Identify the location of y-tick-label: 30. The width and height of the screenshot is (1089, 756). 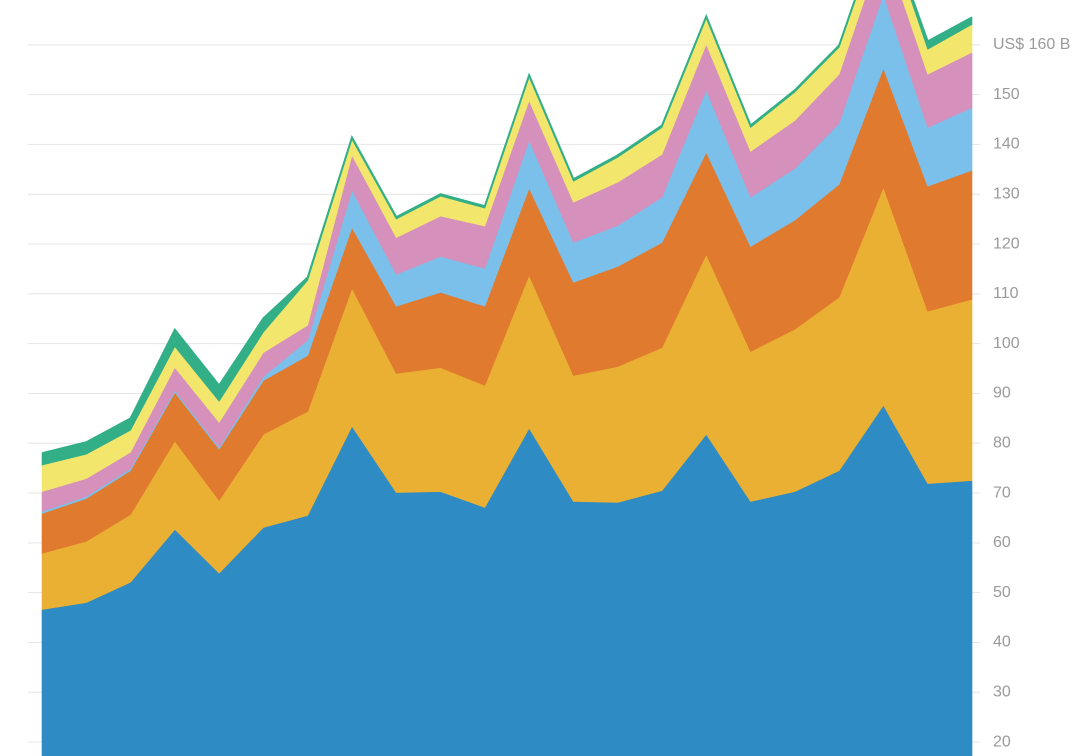
(1002, 691).